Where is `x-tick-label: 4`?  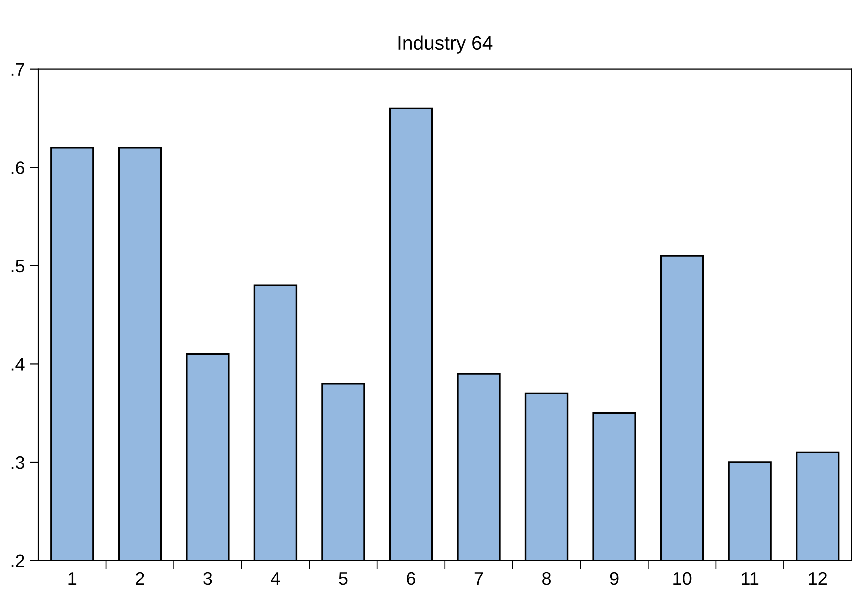 x-tick-label: 4 is located at coordinates (275, 578).